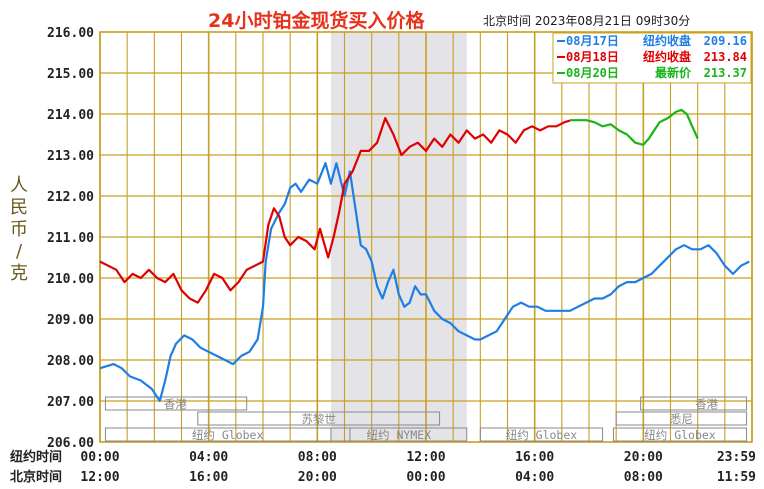 The width and height of the screenshot is (764, 489). Describe the element at coordinates (70, 156) in the screenshot. I see `y-tick-label: 213.00` at that location.